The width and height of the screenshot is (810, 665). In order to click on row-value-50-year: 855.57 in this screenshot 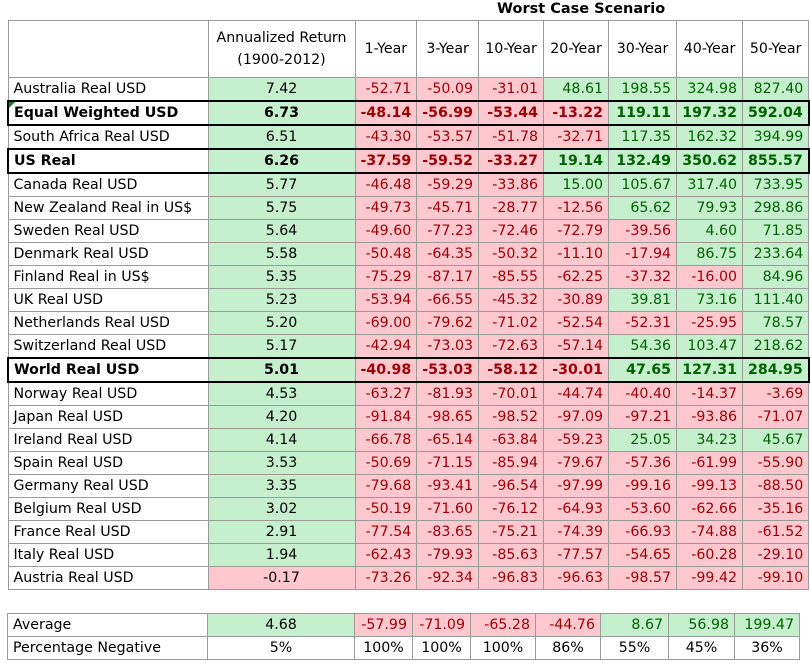, I will do `click(776, 161)`.